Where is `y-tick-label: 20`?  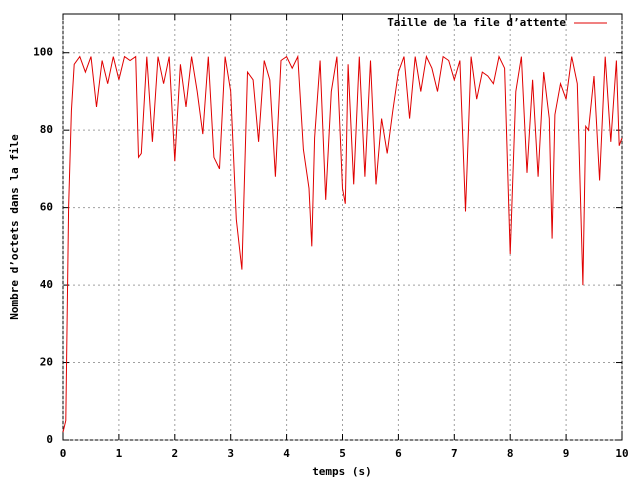 y-tick-label: 20 is located at coordinates (46, 362).